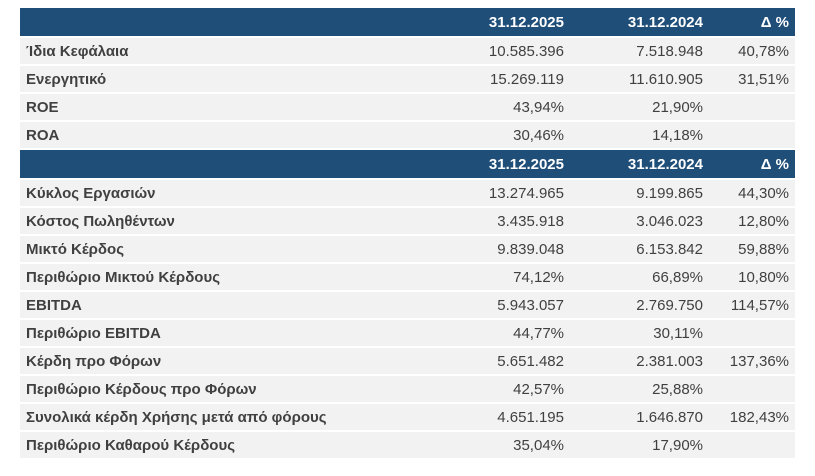  I want to click on value-2024: 7.518.948, so click(669, 51).